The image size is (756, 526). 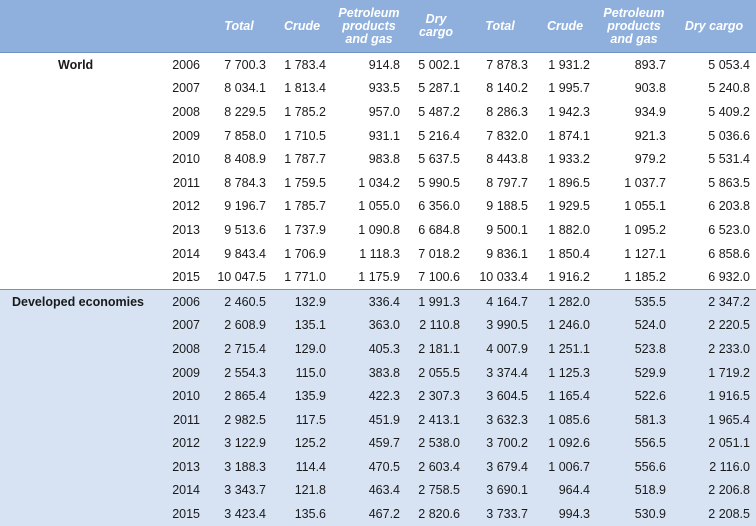 What do you see at coordinates (650, 419) in the screenshot?
I see `value-cell: 581.3` at bounding box center [650, 419].